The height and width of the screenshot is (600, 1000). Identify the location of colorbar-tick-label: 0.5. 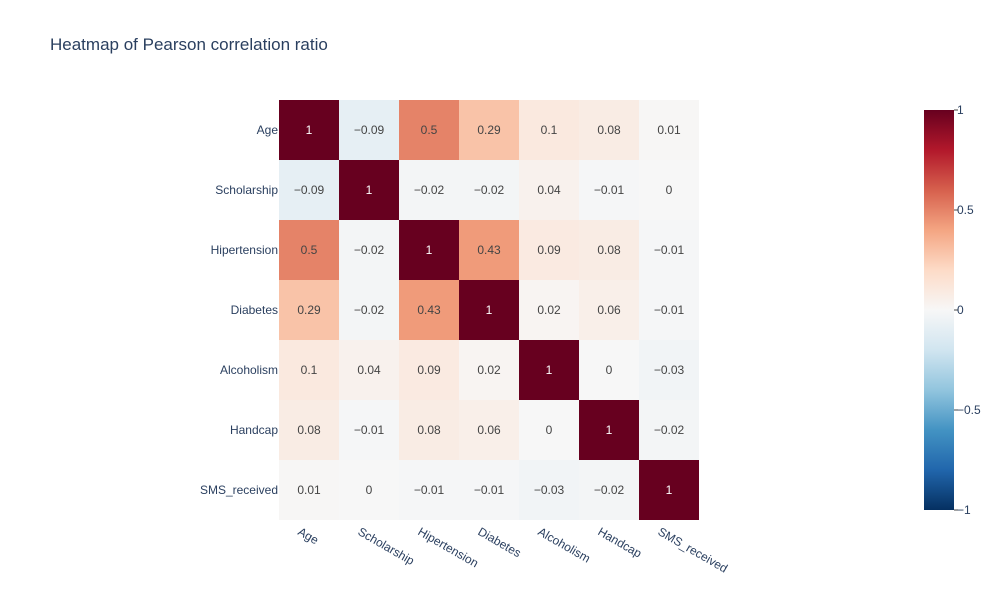
(965, 210).